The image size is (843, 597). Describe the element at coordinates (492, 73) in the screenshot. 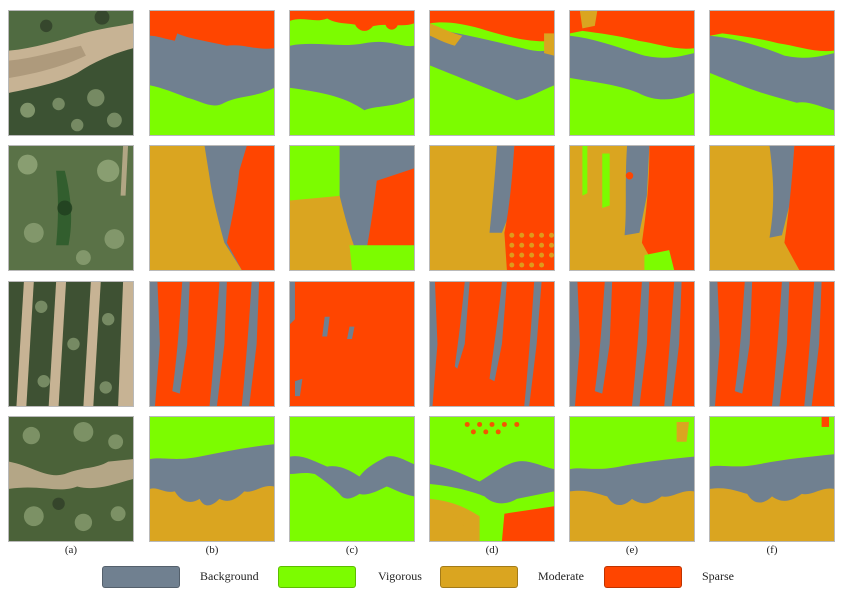

I see `segmentation-map-d-row1` at that location.